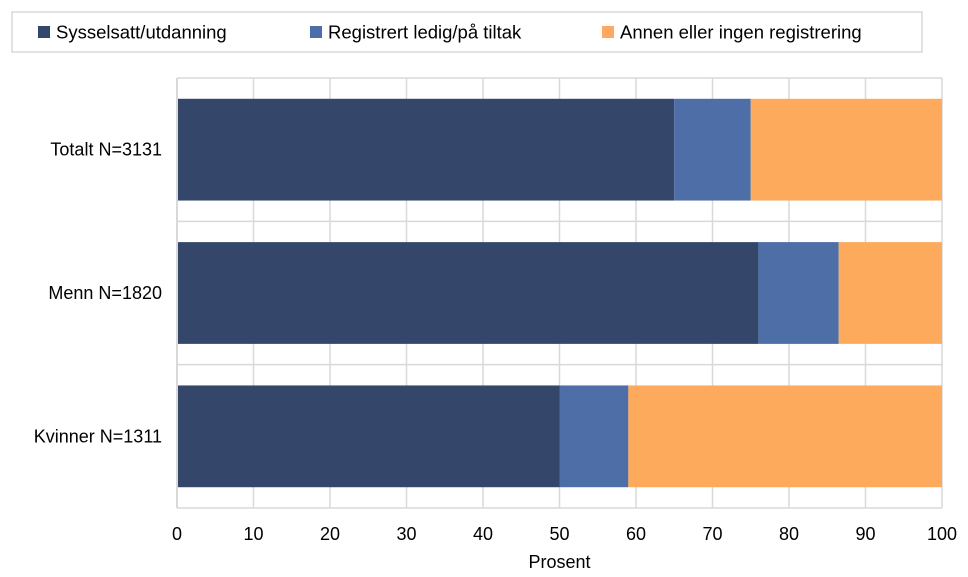  I want to click on x-tick-label-20: 20, so click(330, 534).